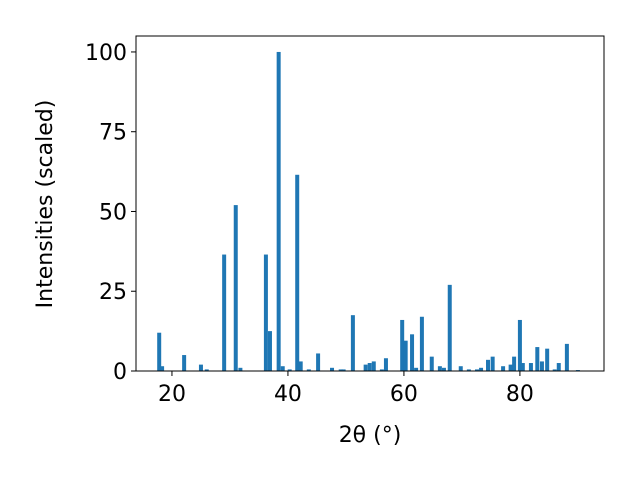 The height and width of the screenshot is (484, 640). I want to click on x-tick-label: 80, so click(520, 394).